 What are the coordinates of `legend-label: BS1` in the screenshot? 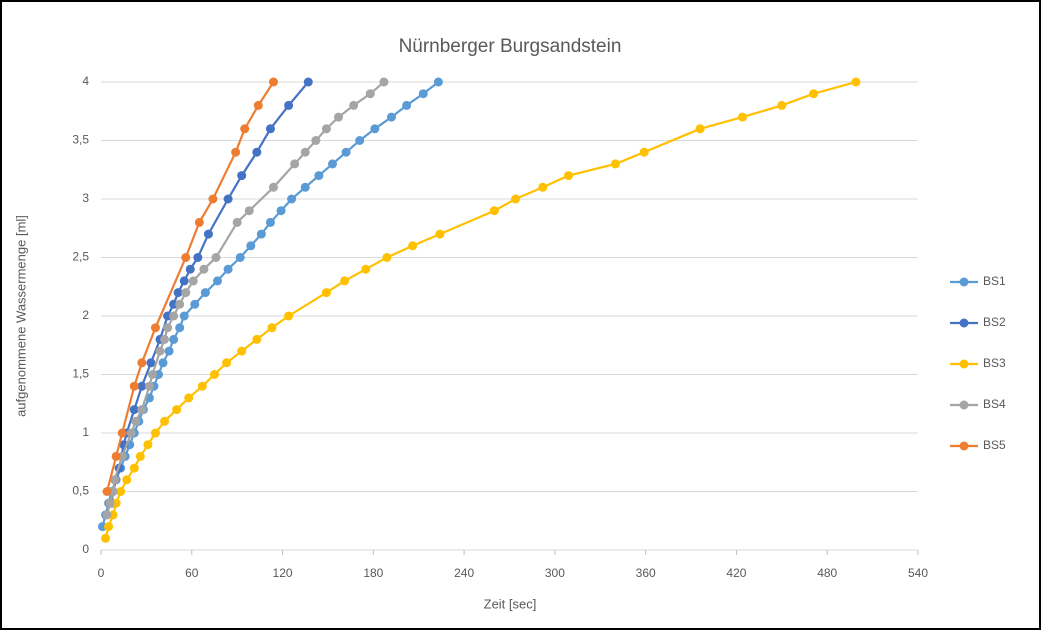 It's located at (994, 281).